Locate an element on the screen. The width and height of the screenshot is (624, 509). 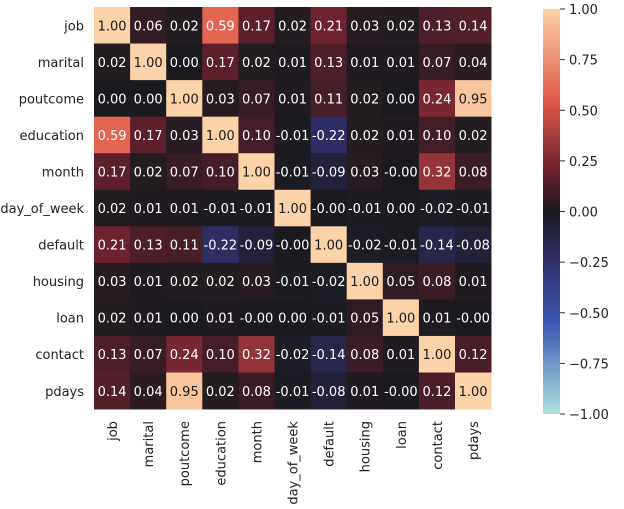
x-tick-label: contact is located at coordinates (438, 445).